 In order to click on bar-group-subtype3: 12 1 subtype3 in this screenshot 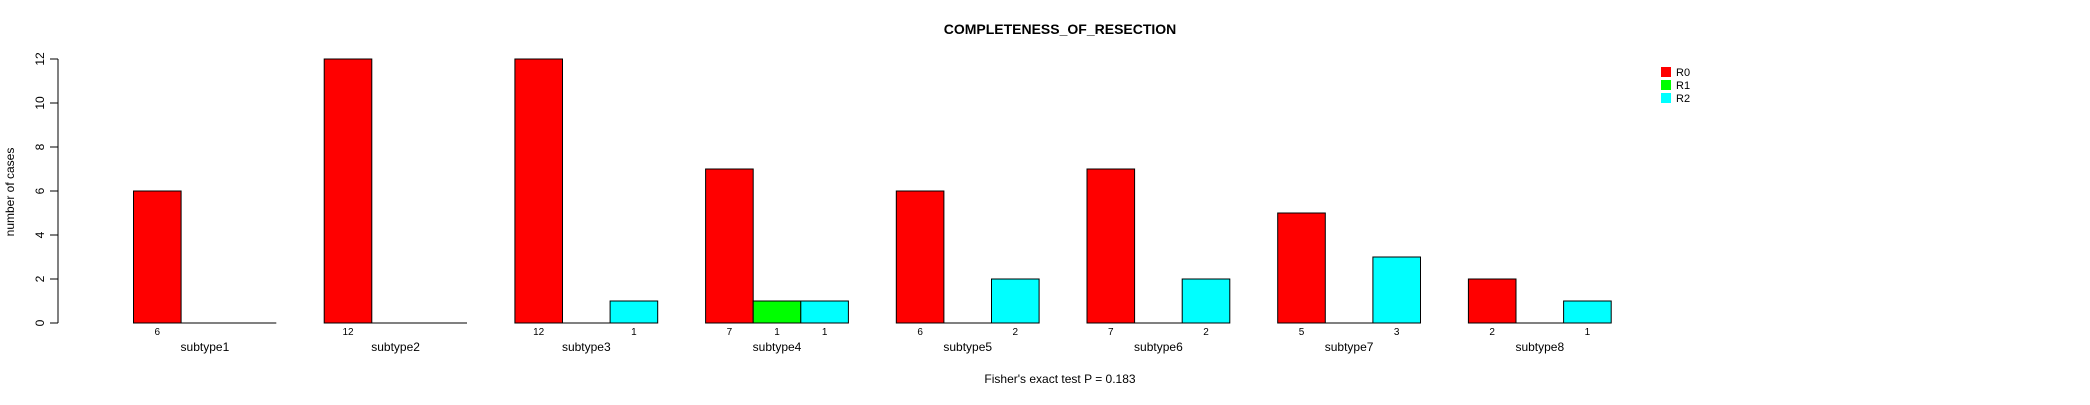, I will do `click(586, 206)`.